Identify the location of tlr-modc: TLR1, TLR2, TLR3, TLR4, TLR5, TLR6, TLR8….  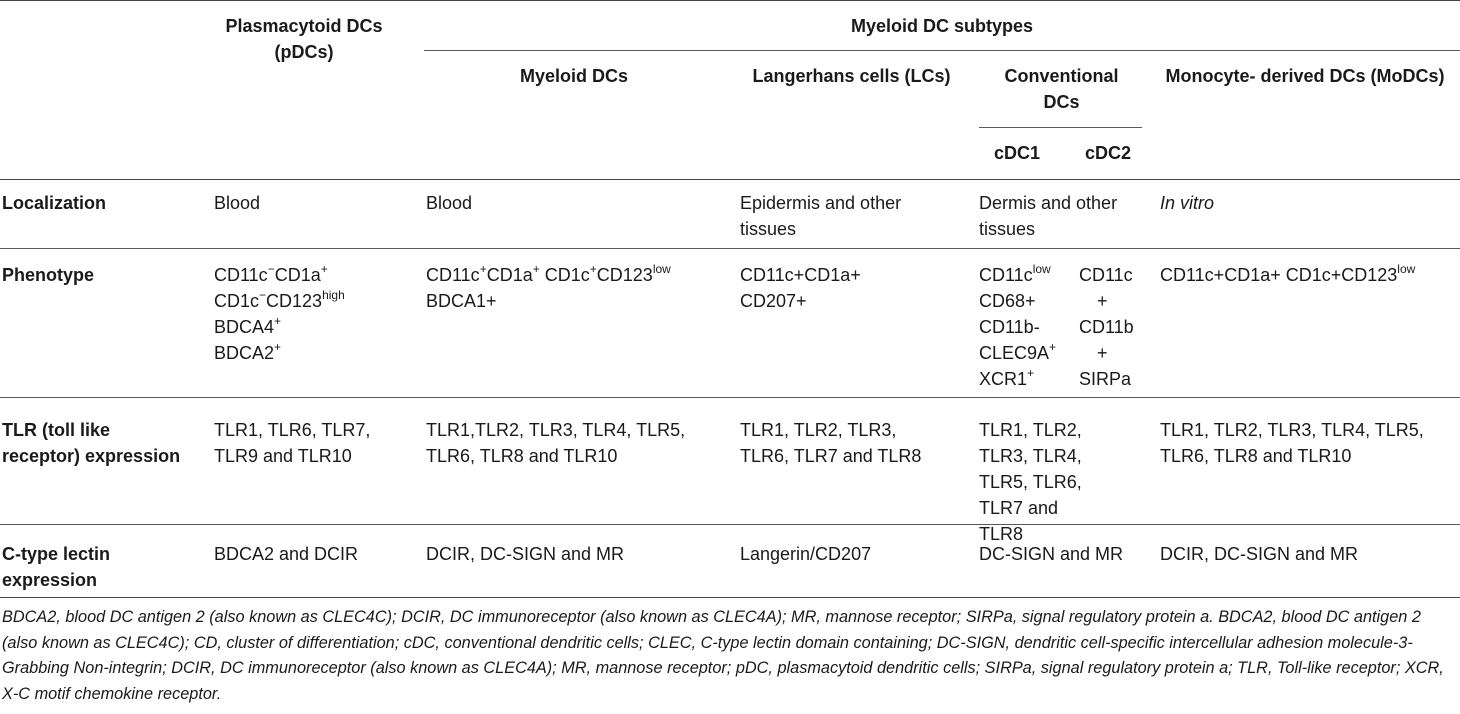
(1292, 443).